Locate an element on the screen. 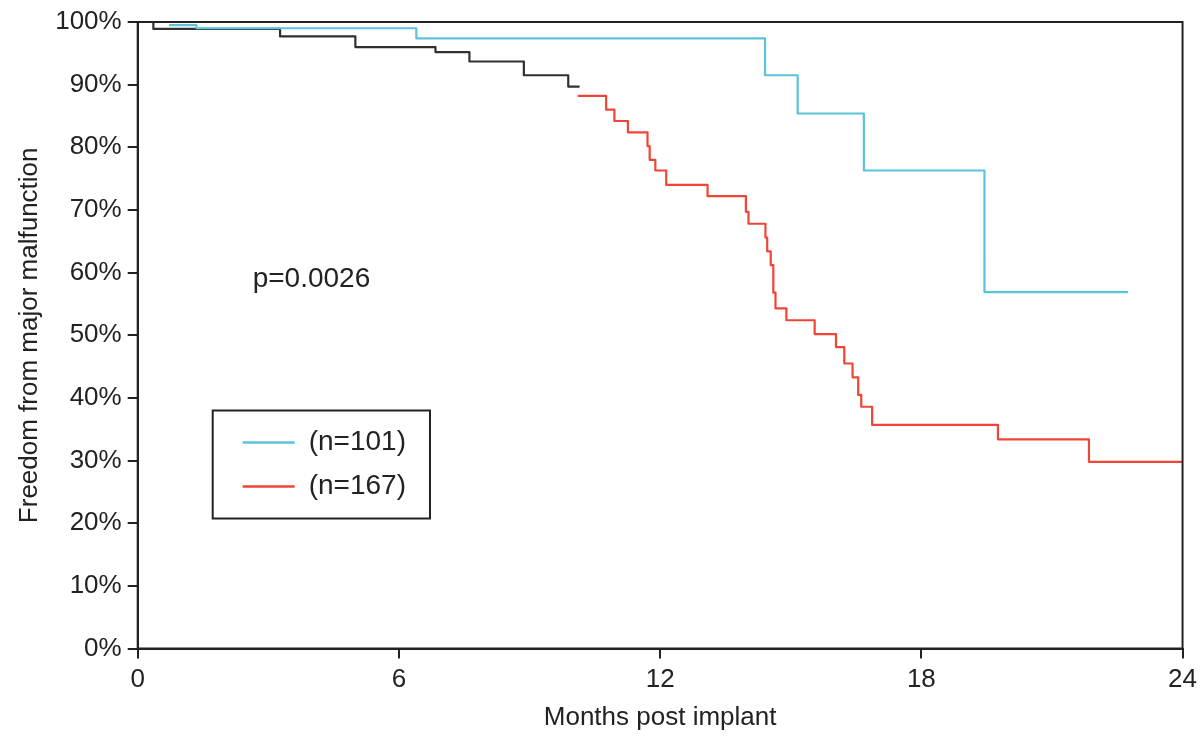 The height and width of the screenshot is (743, 1203). x-axis-title: Months post implant is located at coordinates (660, 715).